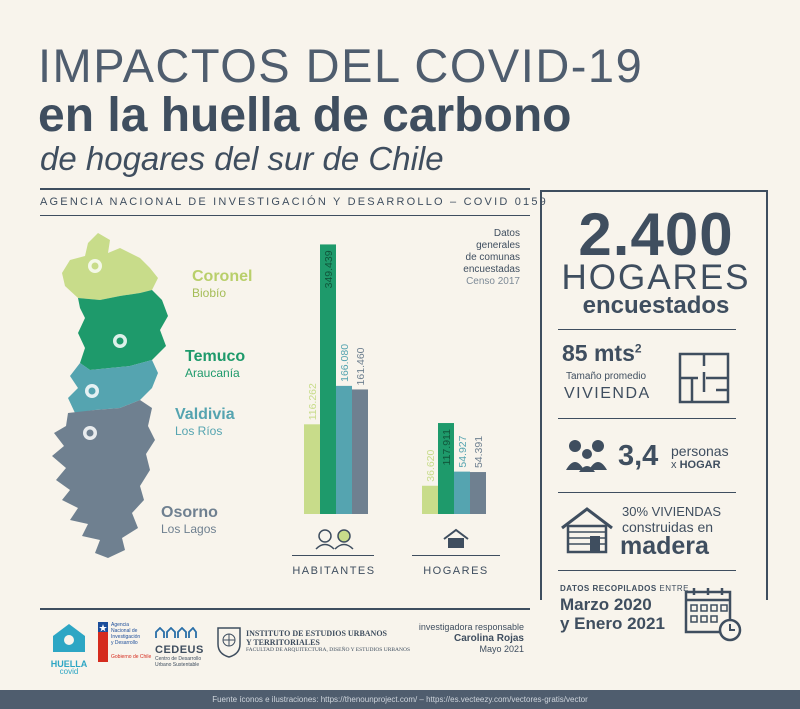 Image resolution: width=800 pixels, height=709 pixels. What do you see at coordinates (215, 356) in the screenshot?
I see `region-name-temuco: Temuco` at bounding box center [215, 356].